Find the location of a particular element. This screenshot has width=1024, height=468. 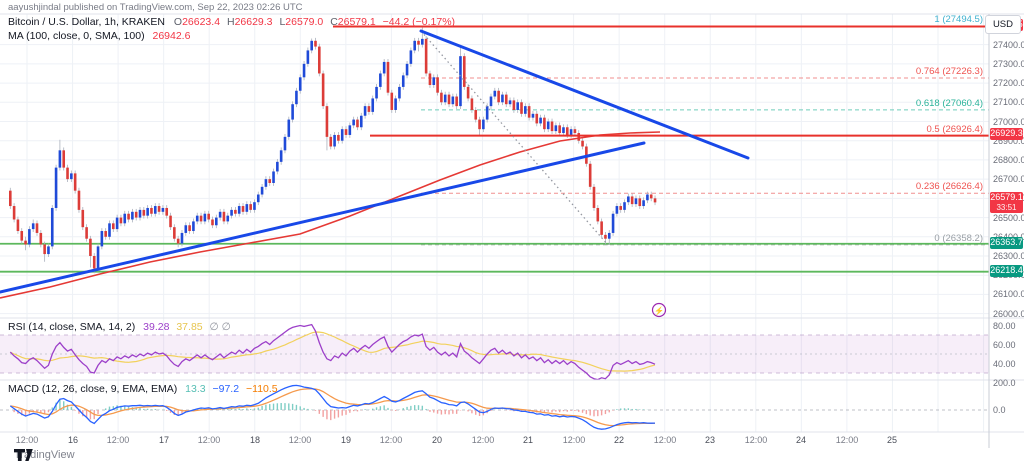

price-tick-label: 26100.0 is located at coordinates (1008, 294).